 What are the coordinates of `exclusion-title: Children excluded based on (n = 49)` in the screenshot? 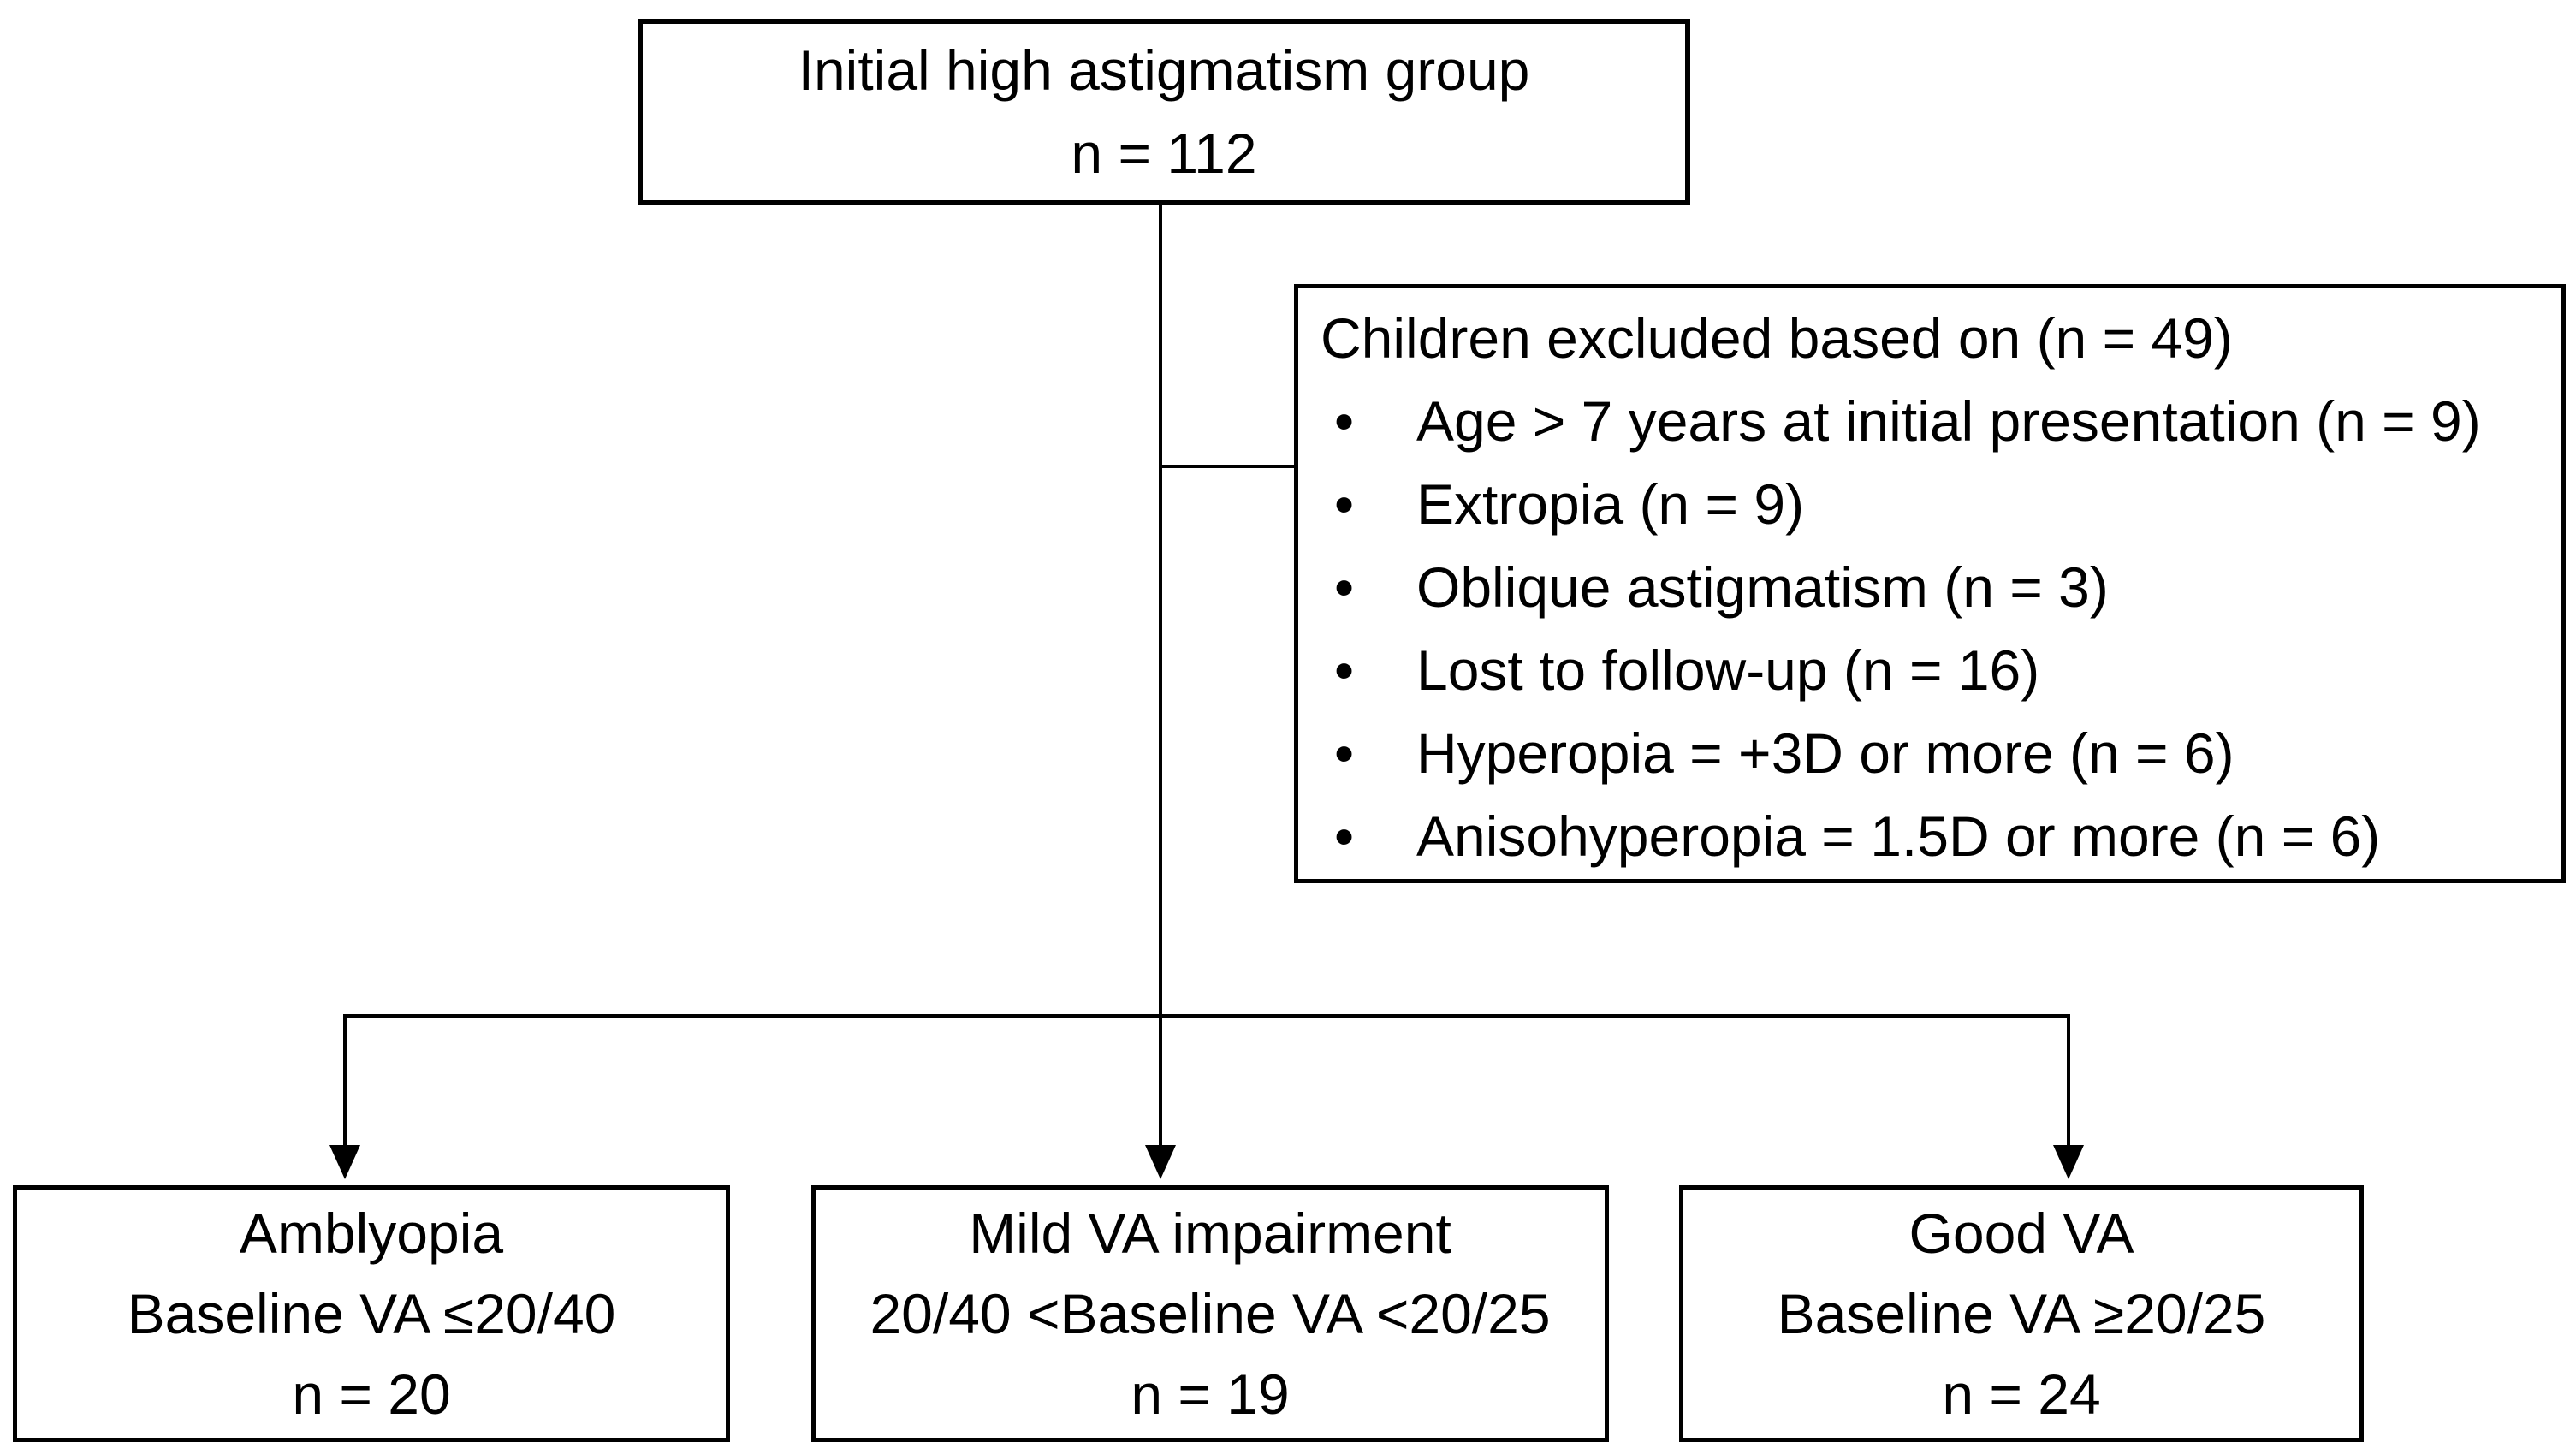 It's located at (1777, 338).